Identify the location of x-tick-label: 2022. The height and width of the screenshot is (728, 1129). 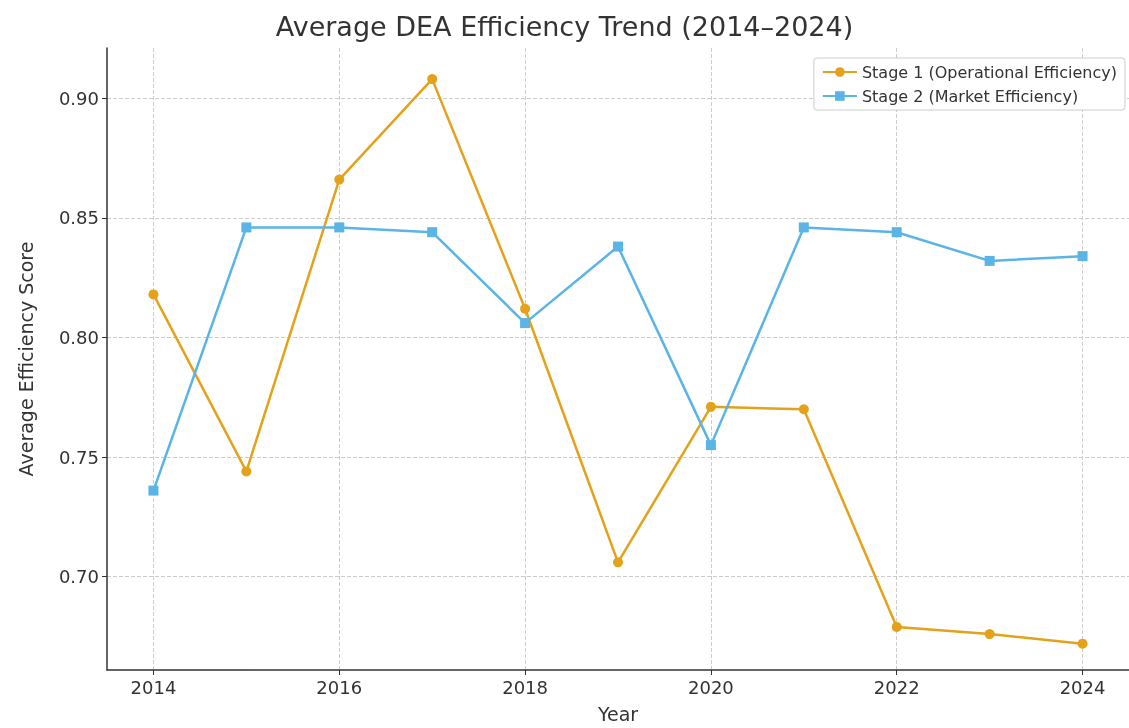
(896, 687).